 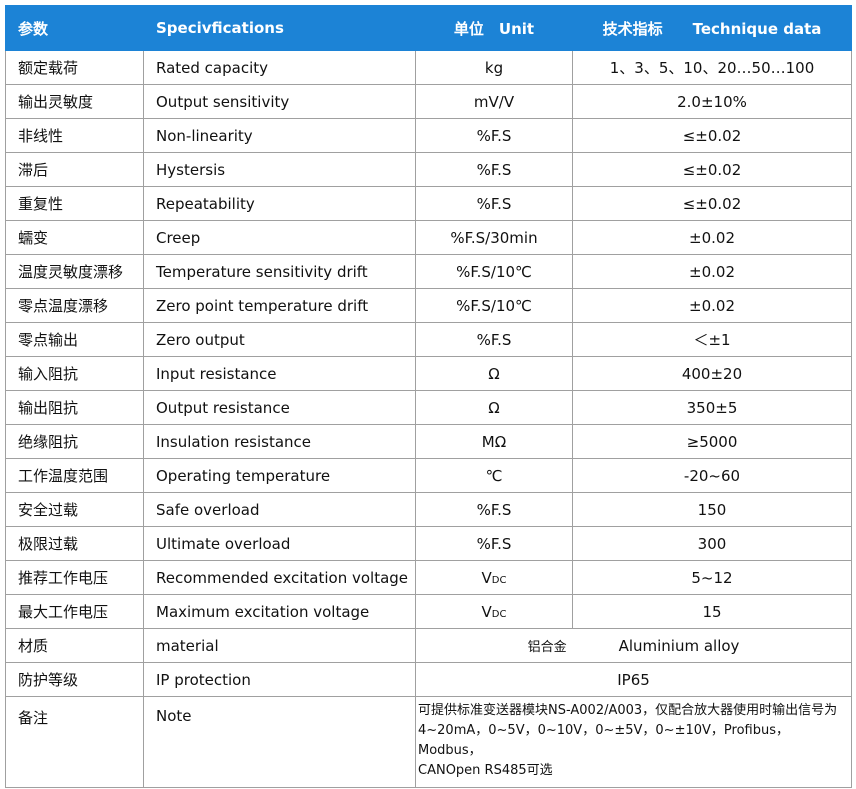 I want to click on cell-text: ＜±1, so click(x=712, y=340).